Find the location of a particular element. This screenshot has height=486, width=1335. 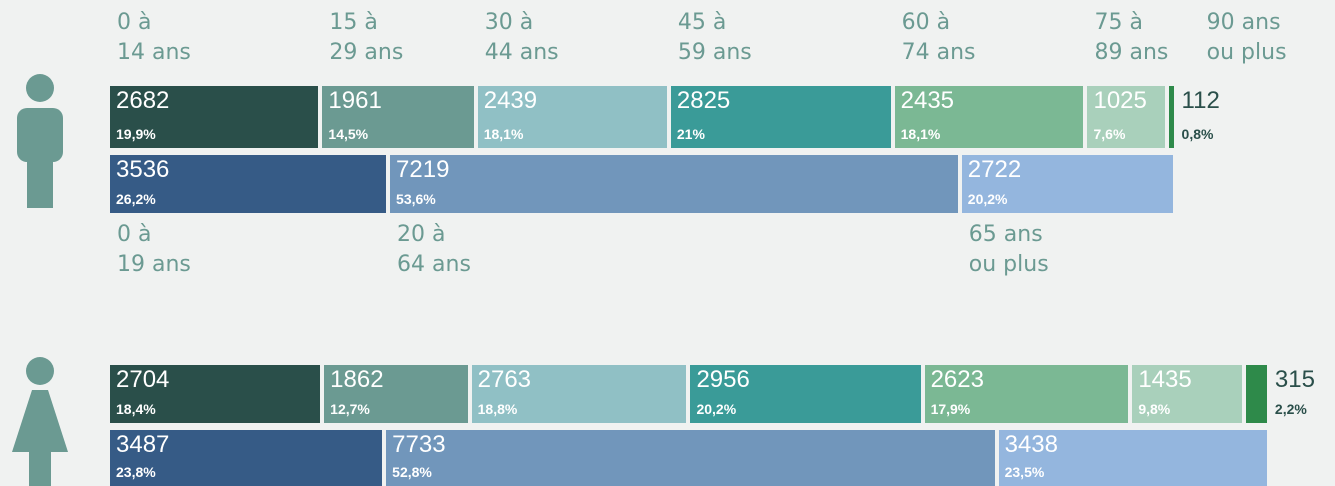

value-label: 2763 is located at coordinates (504, 379).